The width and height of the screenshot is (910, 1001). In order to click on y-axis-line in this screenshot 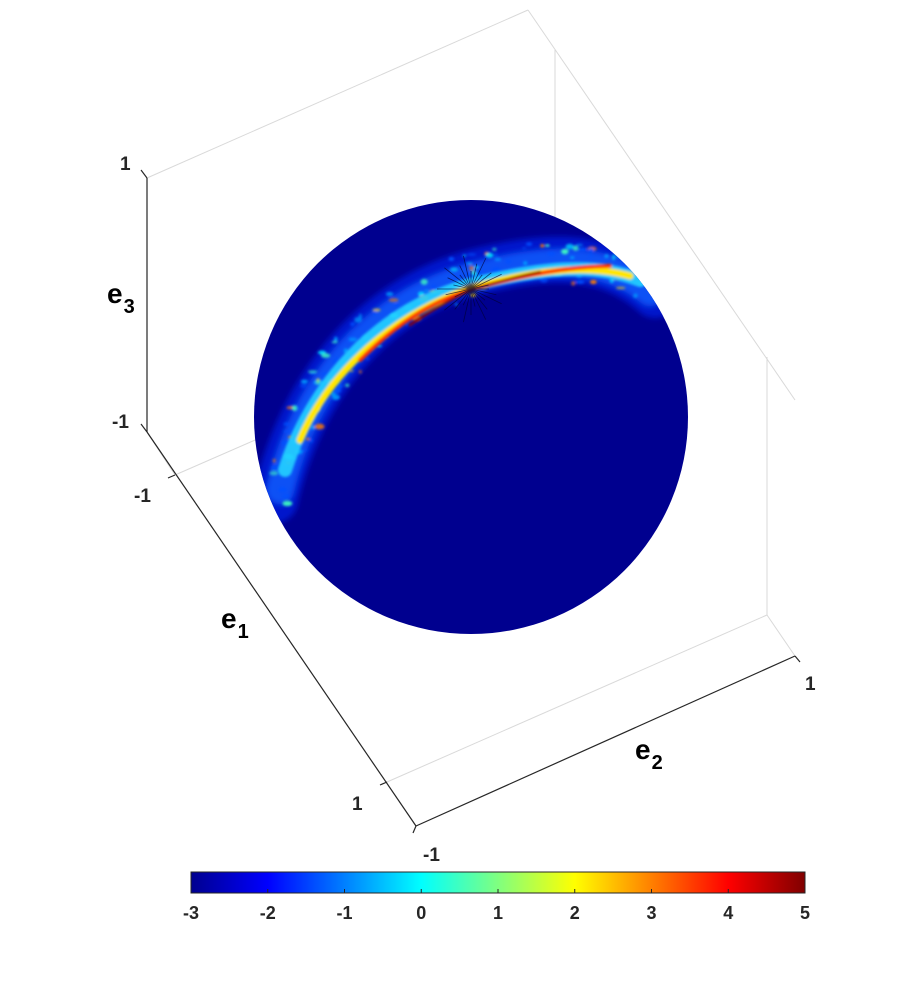, I will do `click(605, 741)`.